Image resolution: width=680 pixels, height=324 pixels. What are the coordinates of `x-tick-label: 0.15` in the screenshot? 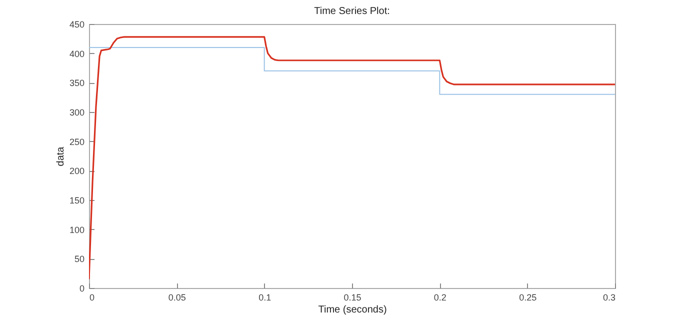 It's located at (353, 297).